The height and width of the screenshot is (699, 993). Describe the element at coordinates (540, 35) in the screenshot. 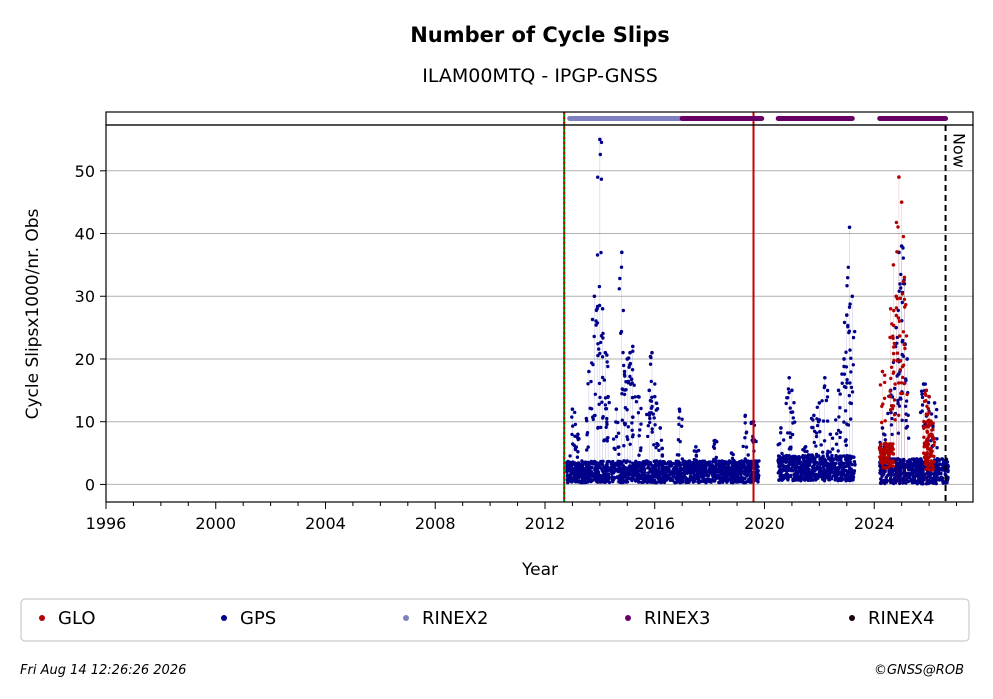

I see `chart-title: Number of Cycle Slips` at that location.